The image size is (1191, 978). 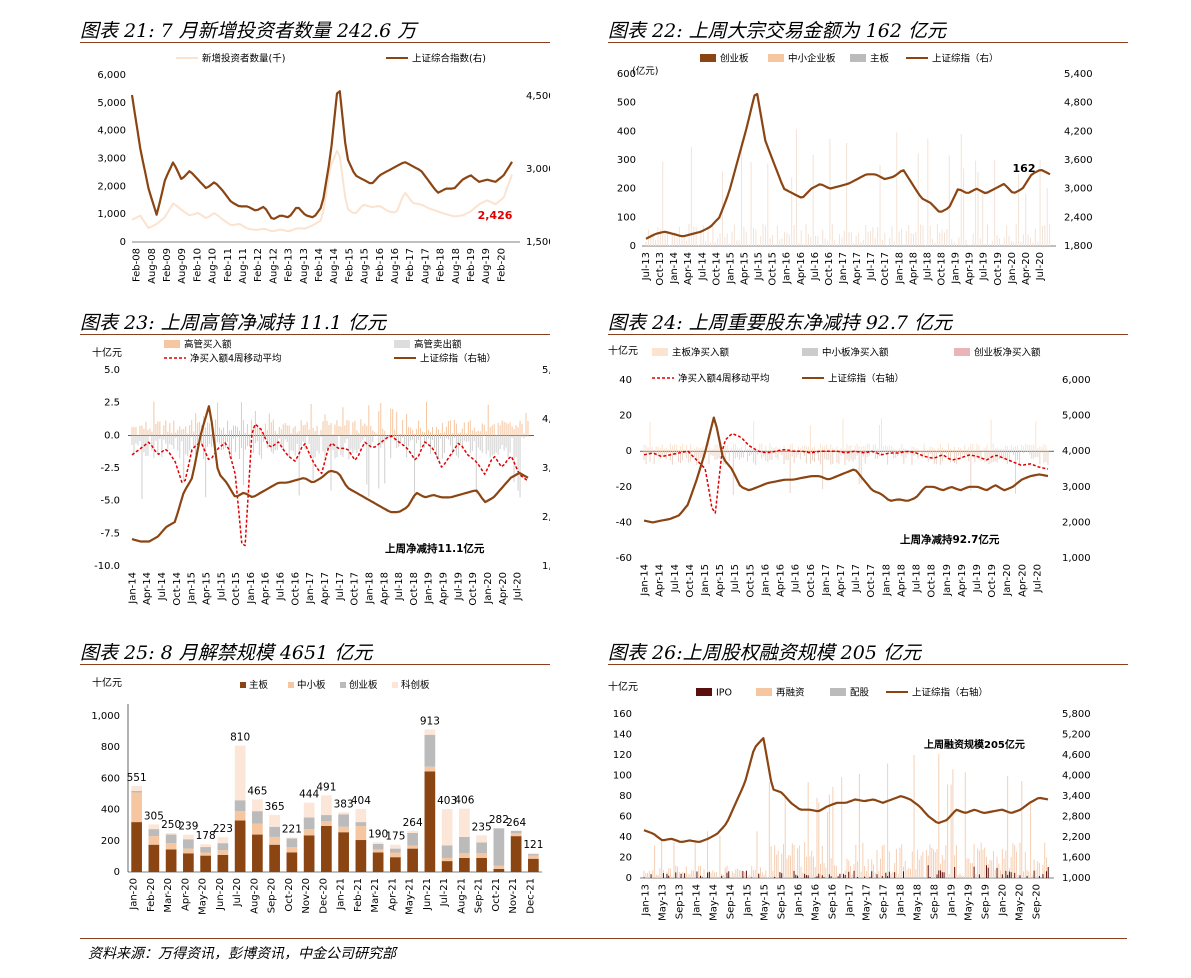 I want to click on c26-x-axis-tick: Sep-16, so click(x=833, y=901).